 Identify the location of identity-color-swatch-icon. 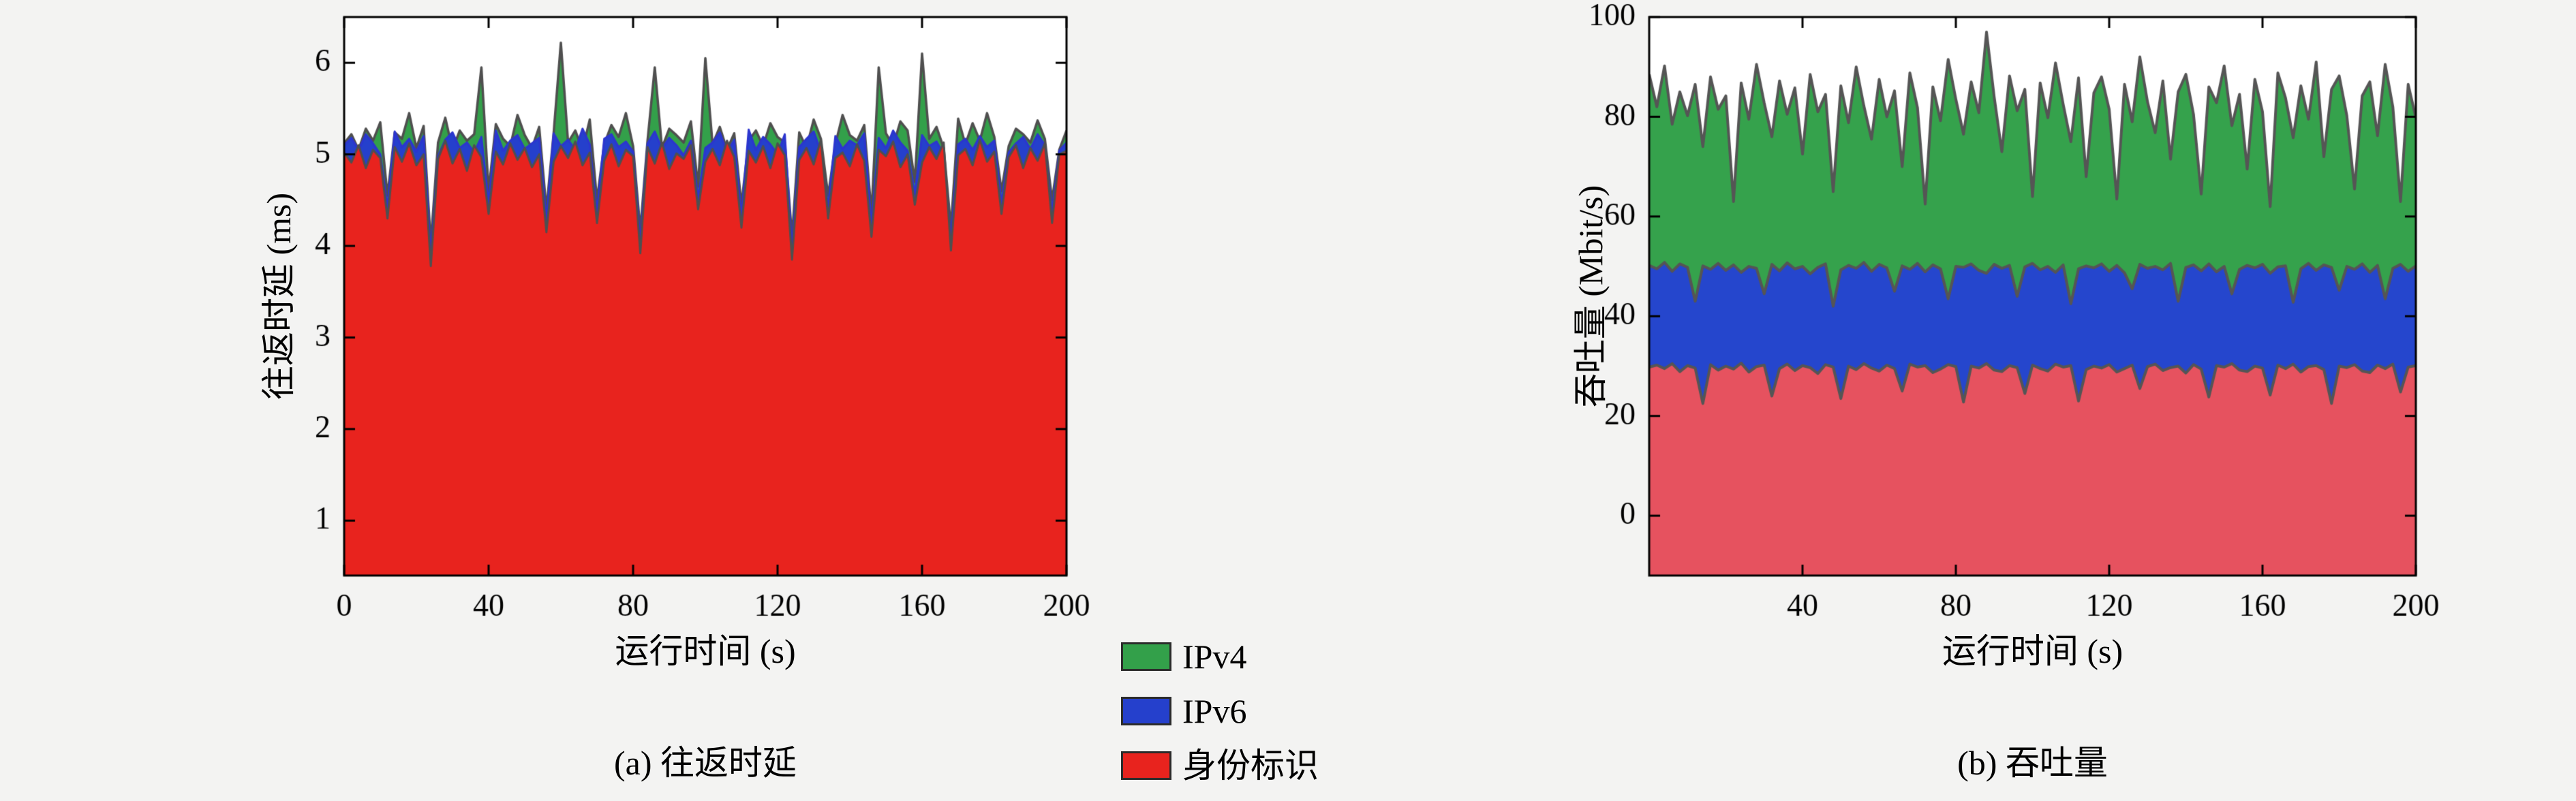
(1146, 765).